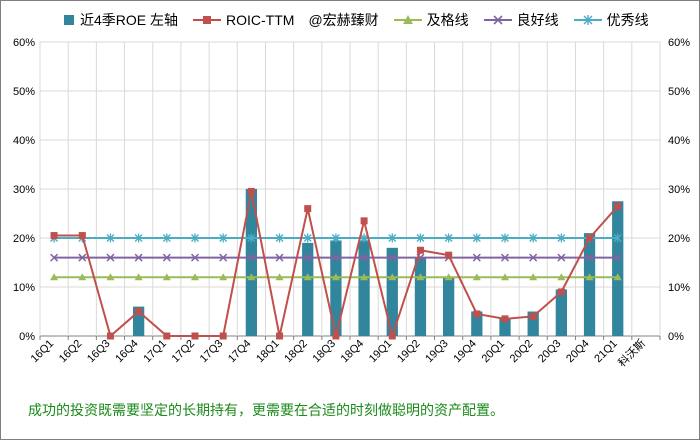 The width and height of the screenshot is (700, 440). What do you see at coordinates (679, 190) in the screenshot?
I see `y2-tick-label: 30%` at bounding box center [679, 190].